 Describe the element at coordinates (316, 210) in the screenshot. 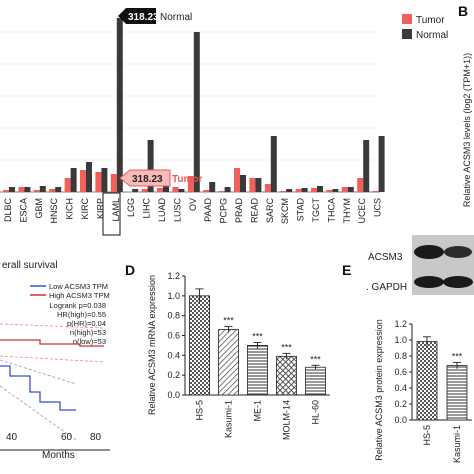

I see `x-tick-label: TGCT` at that location.